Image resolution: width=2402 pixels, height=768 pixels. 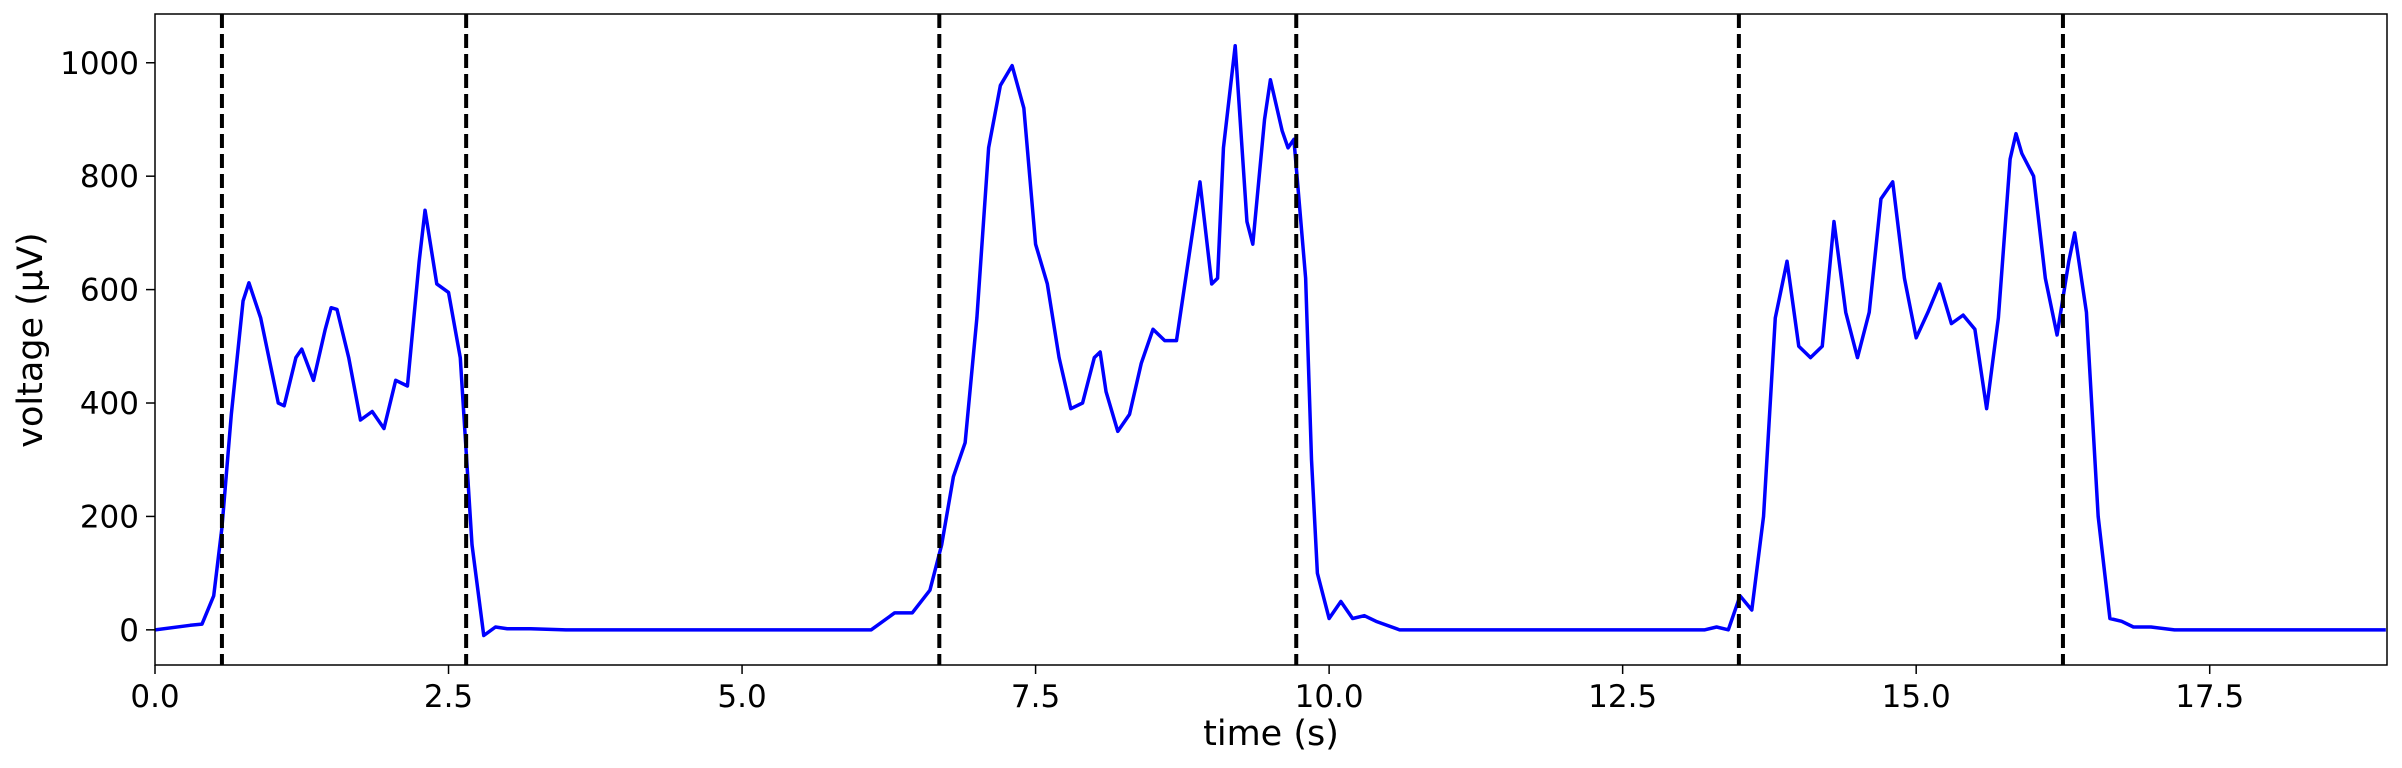 What do you see at coordinates (31, 339) in the screenshot?
I see `y-axis-label: voltage (μV)` at bounding box center [31, 339].